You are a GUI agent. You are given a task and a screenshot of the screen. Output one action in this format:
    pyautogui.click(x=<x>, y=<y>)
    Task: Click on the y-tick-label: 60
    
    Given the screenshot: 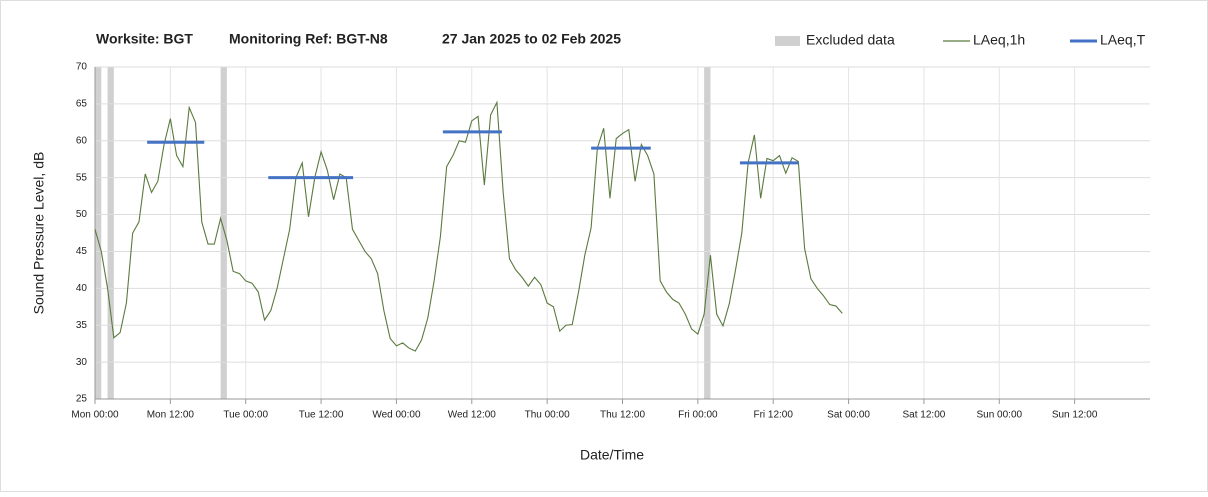 What is the action you would take?
    pyautogui.click(x=82, y=140)
    